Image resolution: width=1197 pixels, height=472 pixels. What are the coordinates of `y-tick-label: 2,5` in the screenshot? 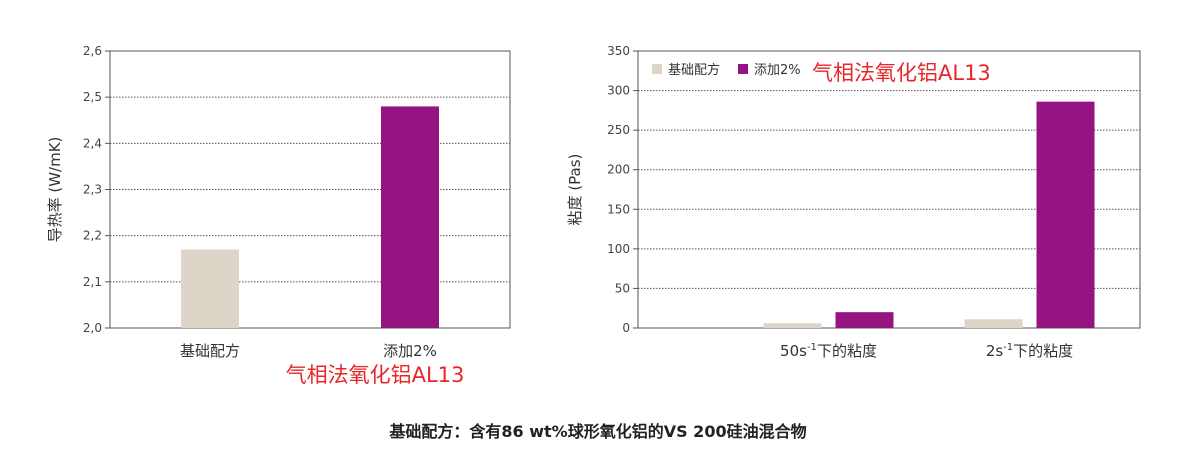 It's located at (92, 97).